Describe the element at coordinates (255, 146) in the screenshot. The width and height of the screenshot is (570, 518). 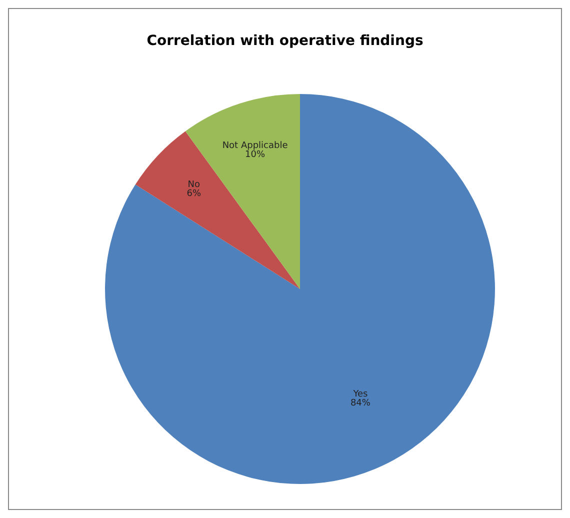
I see `slice-label: Not Applicable` at that location.